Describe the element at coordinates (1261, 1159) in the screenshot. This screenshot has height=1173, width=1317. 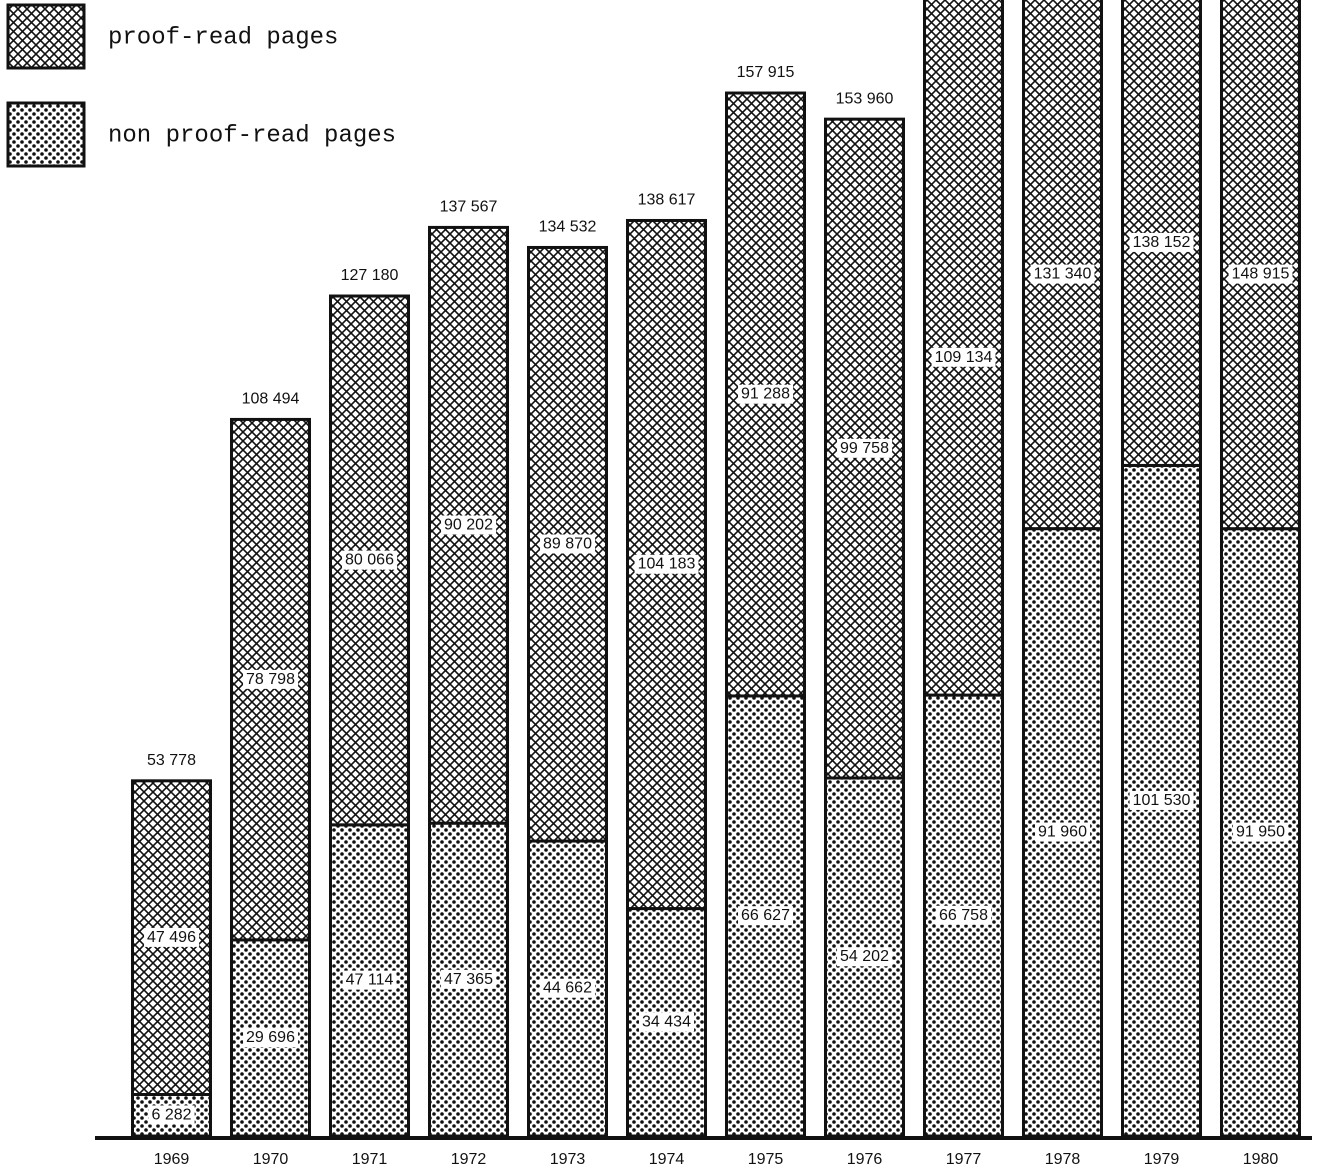
I see `x-tick-label: 1980` at that location.